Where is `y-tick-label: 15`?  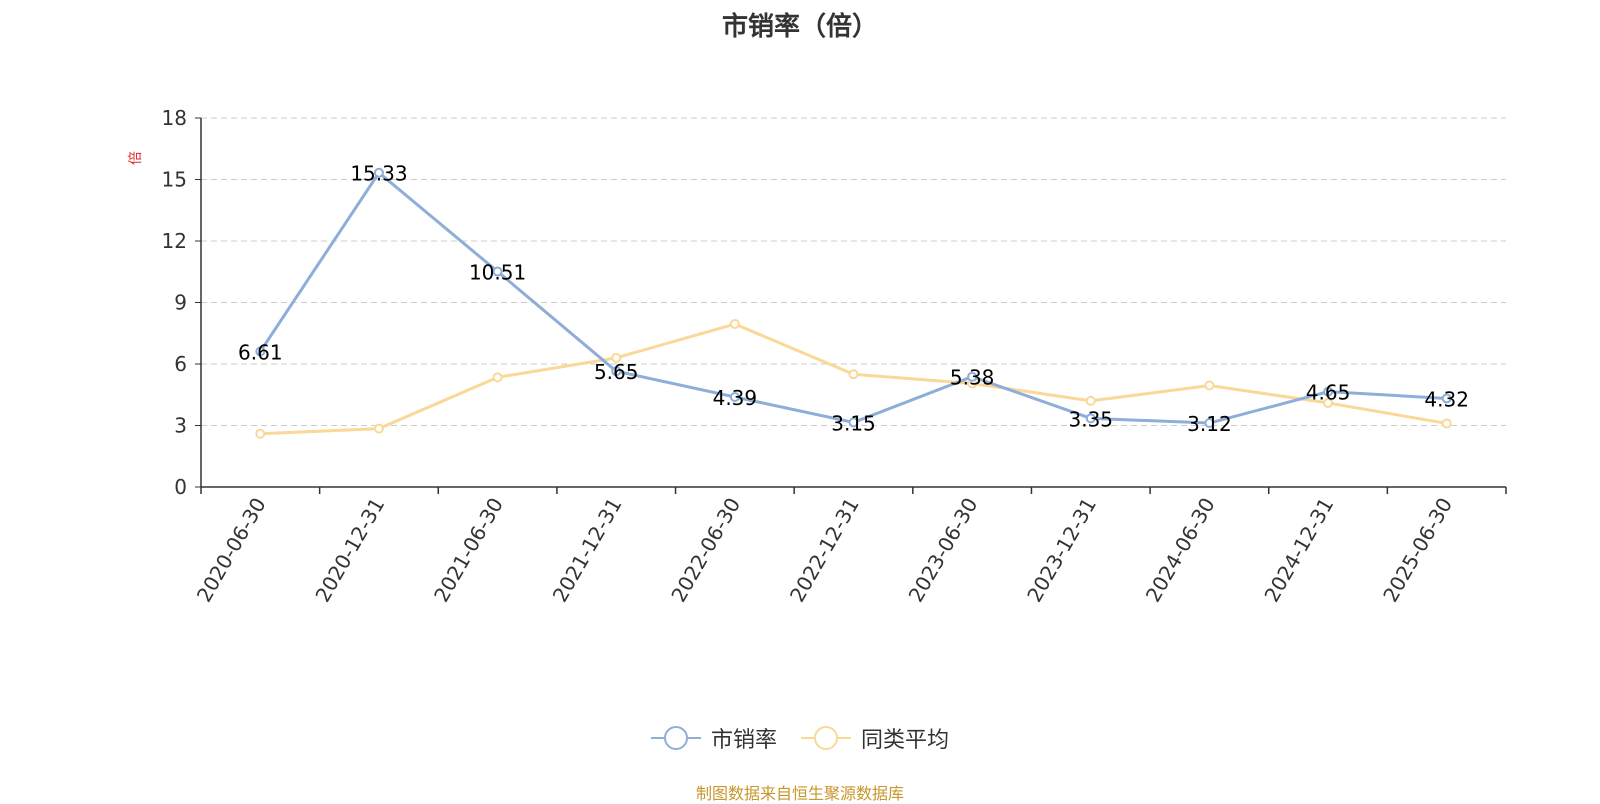 y-tick-label: 15 is located at coordinates (174, 180).